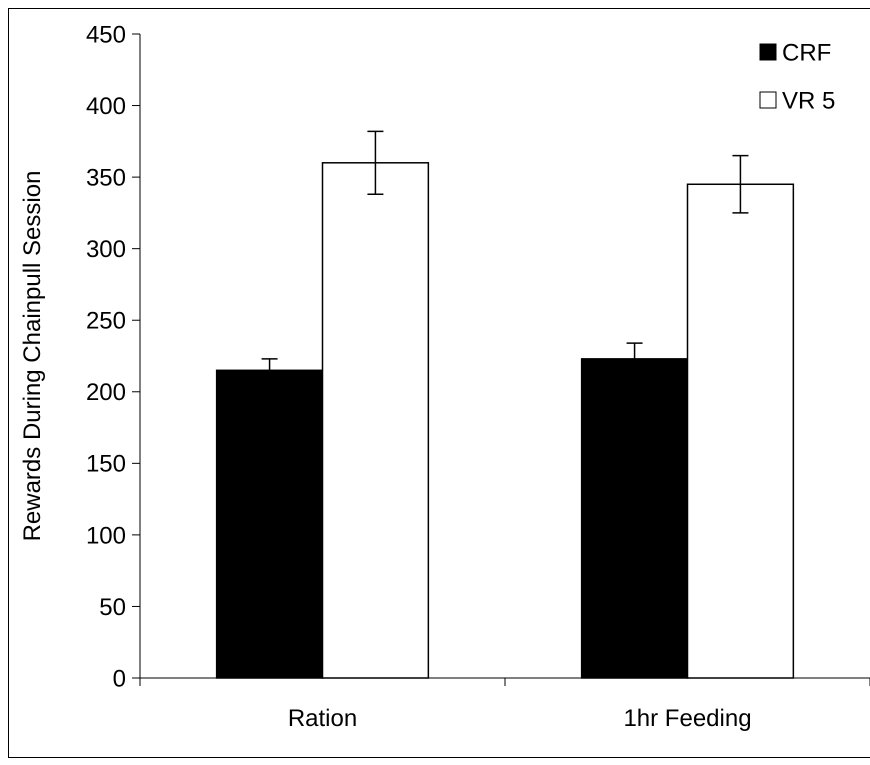  What do you see at coordinates (106, 392) in the screenshot?
I see `y-tick-label: 200` at bounding box center [106, 392].